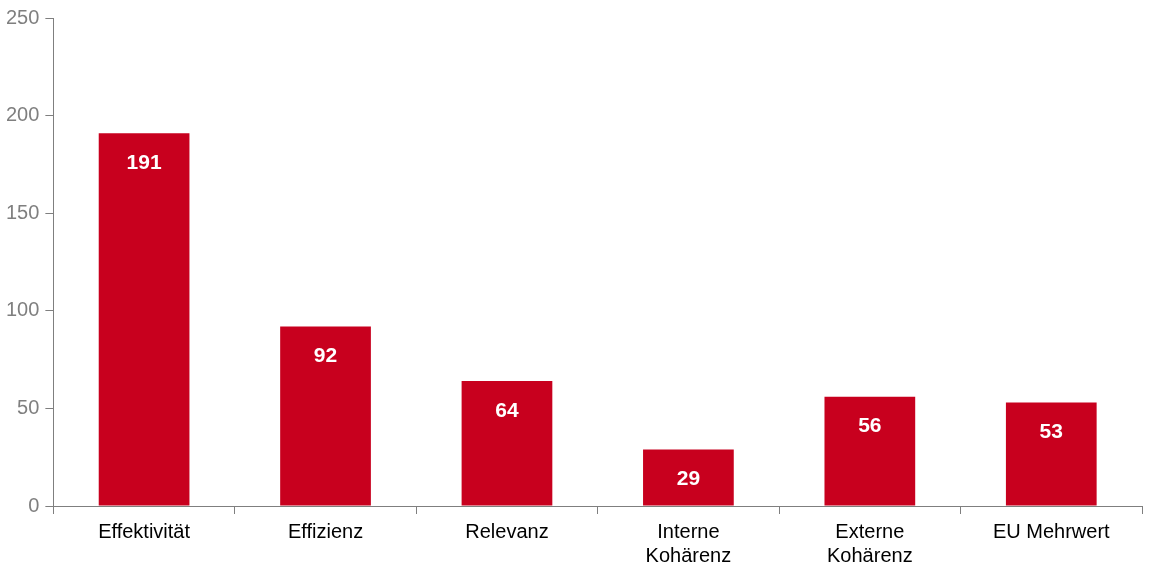  I want to click on data-label: 64, so click(507, 409).